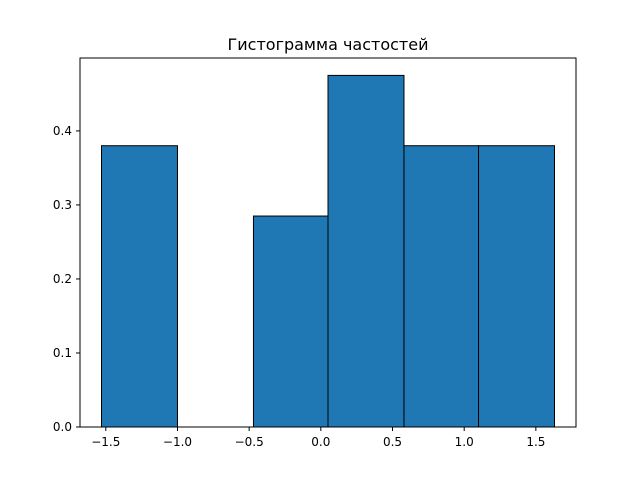 Image resolution: width=640 pixels, height=484 pixels. What do you see at coordinates (328, 44) in the screenshot?
I see `chart-title: Гистограмма частостей` at bounding box center [328, 44].